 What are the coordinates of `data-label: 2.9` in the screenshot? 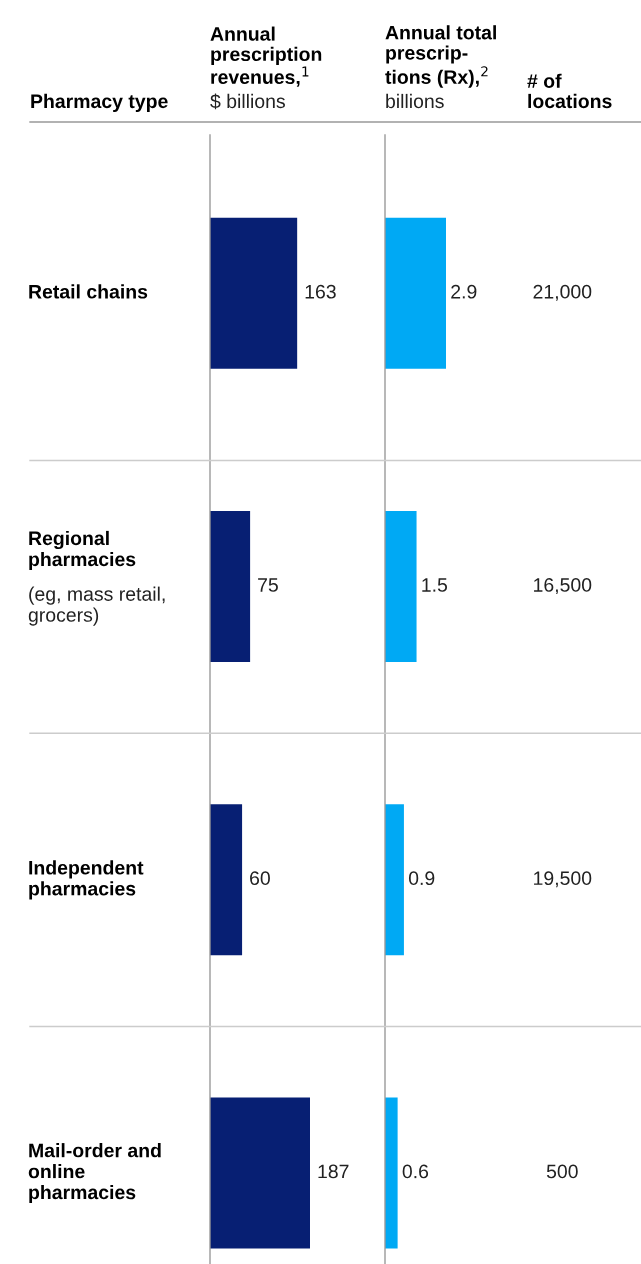 It's located at (464, 291).